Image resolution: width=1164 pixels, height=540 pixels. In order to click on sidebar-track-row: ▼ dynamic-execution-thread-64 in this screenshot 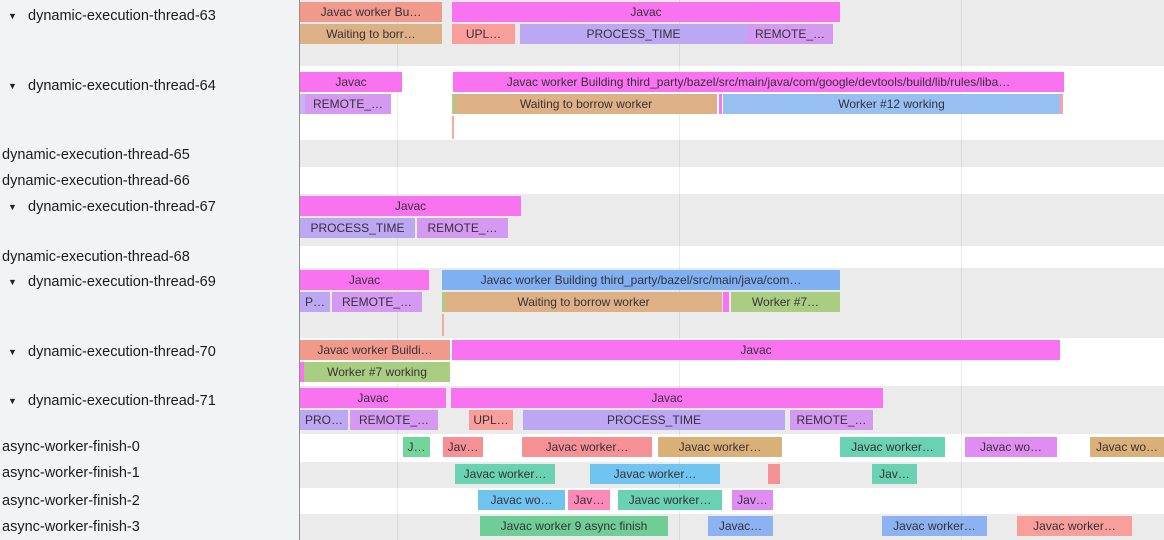, I will do `click(149, 86)`.